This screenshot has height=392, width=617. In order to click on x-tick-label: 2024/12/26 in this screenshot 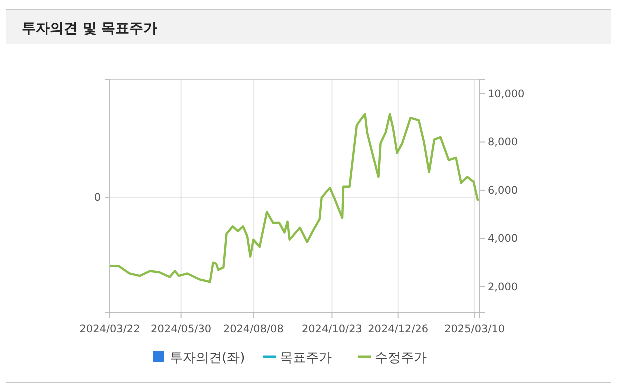, I will do `click(398, 330)`.